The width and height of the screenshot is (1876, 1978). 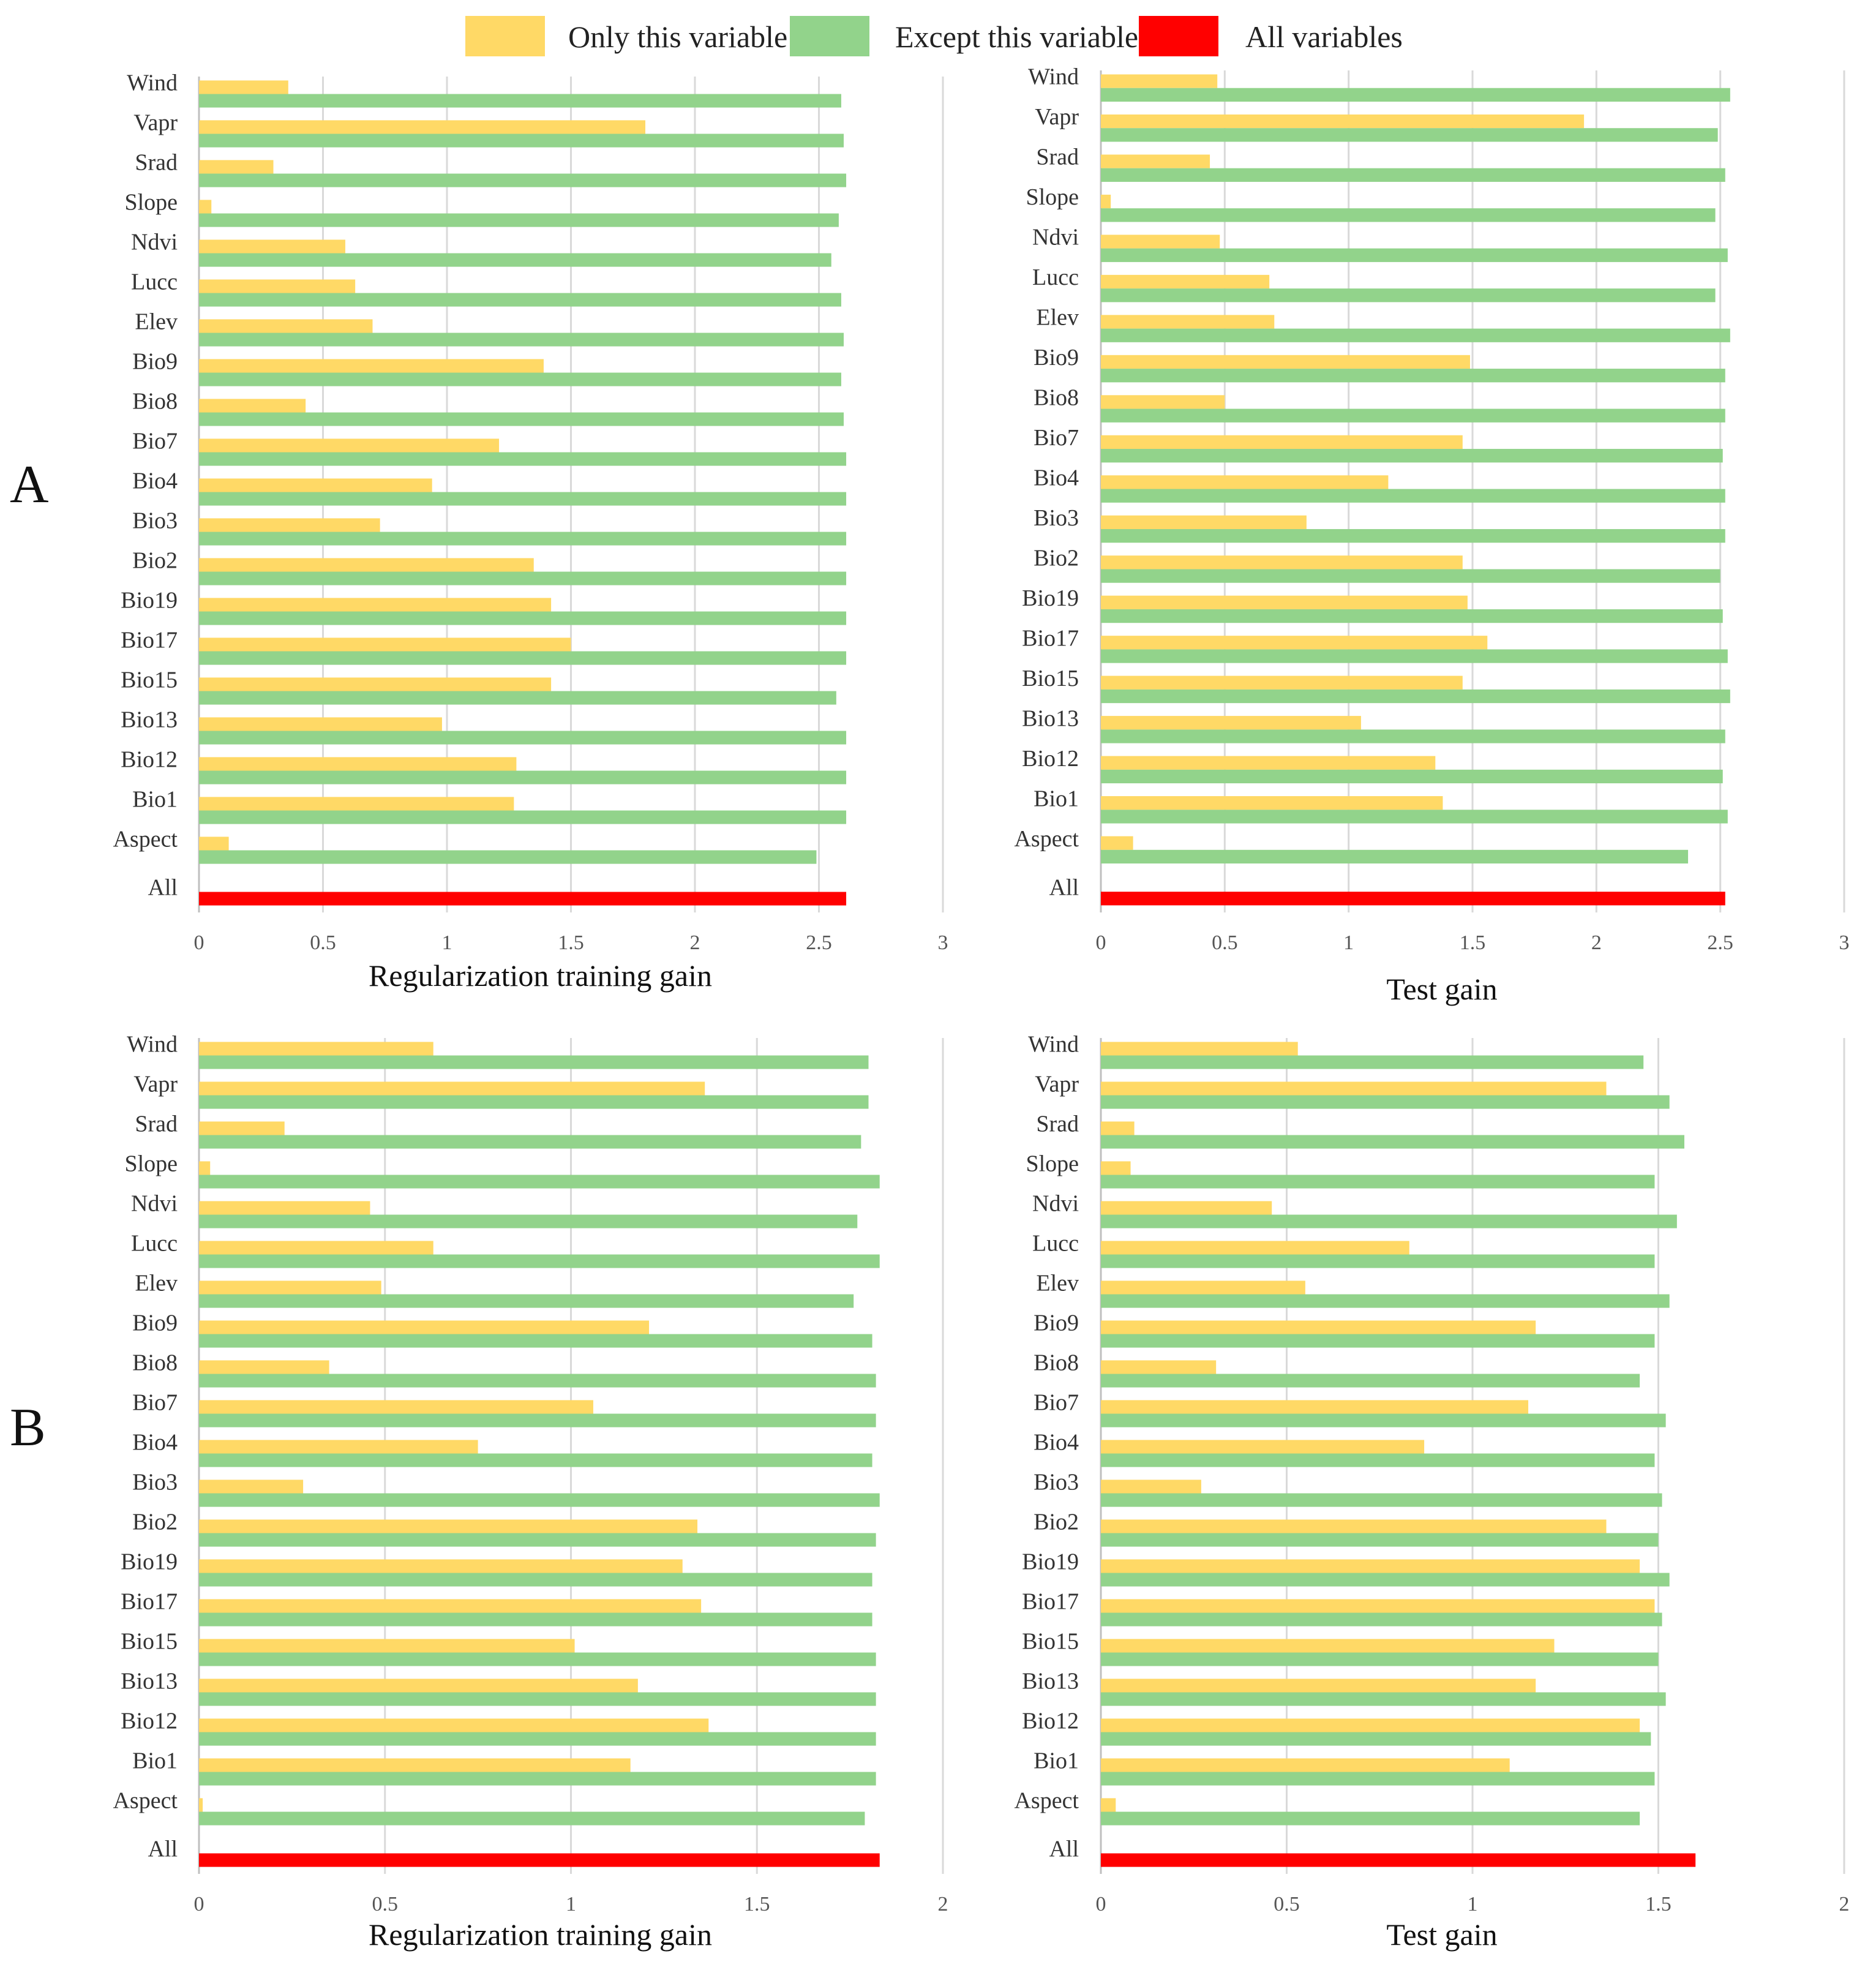 What do you see at coordinates (1017, 37) in the screenshot?
I see `legend-label-except: Except this variable` at bounding box center [1017, 37].